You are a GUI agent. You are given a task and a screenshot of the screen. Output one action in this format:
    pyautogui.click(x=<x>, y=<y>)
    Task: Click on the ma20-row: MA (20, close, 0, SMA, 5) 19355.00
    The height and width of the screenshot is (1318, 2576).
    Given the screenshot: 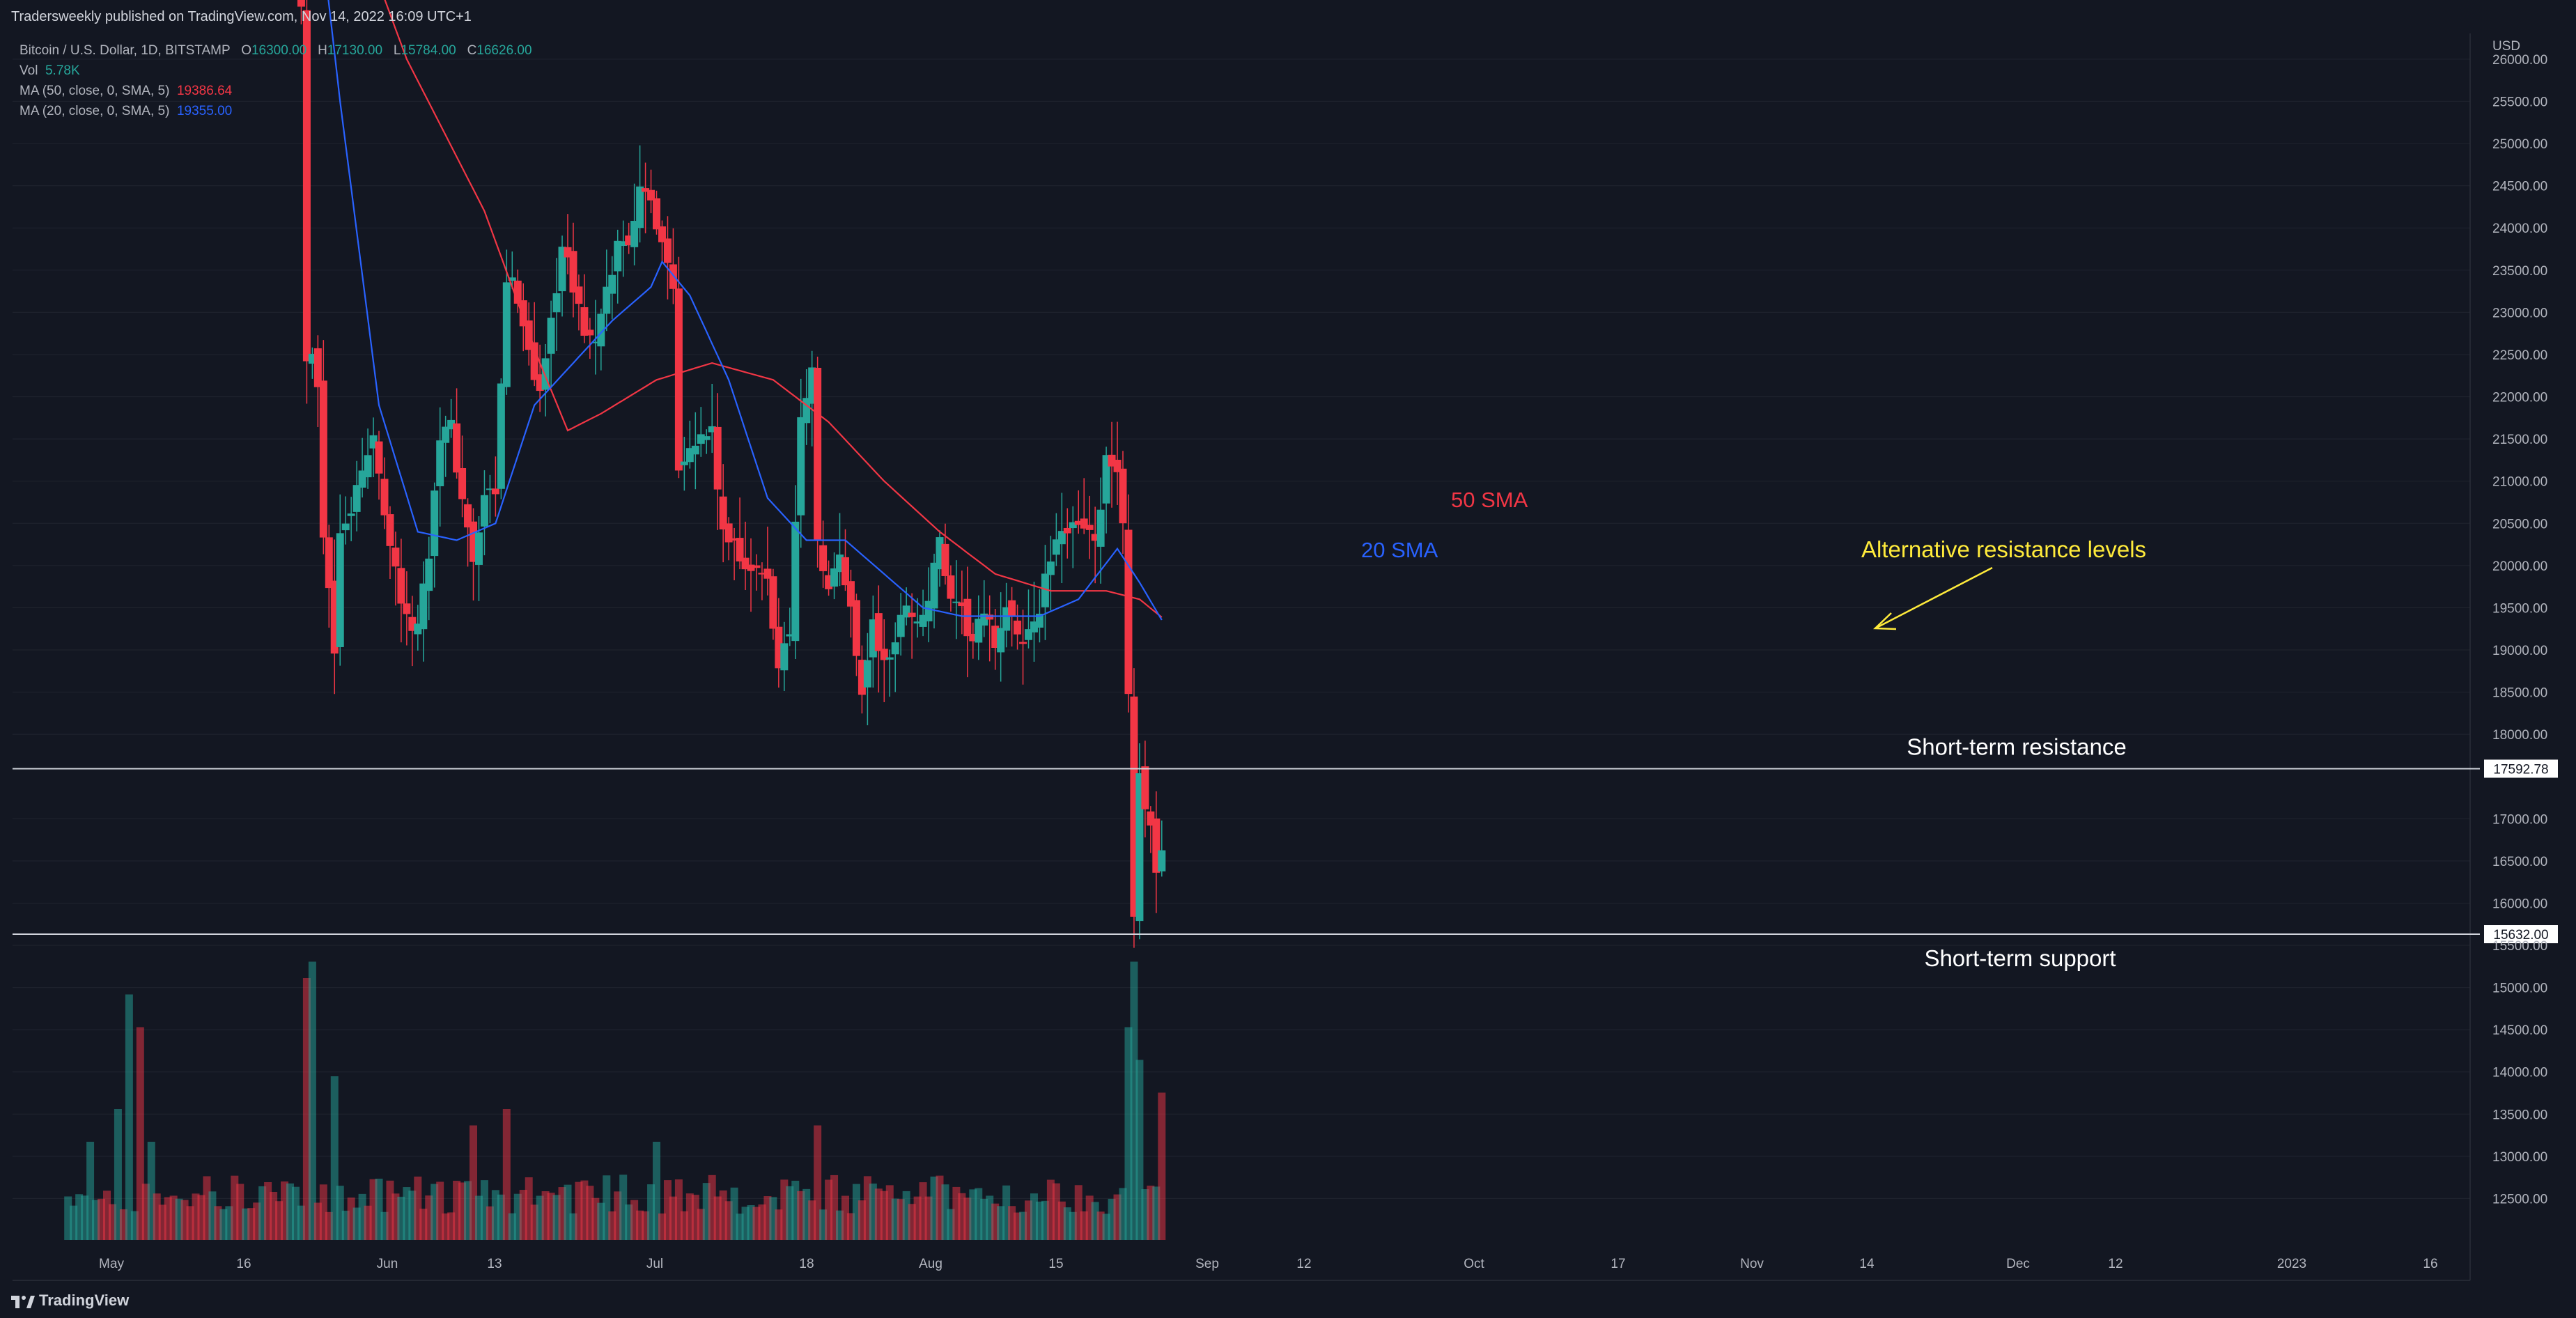 What is the action you would take?
    pyautogui.click(x=126, y=111)
    